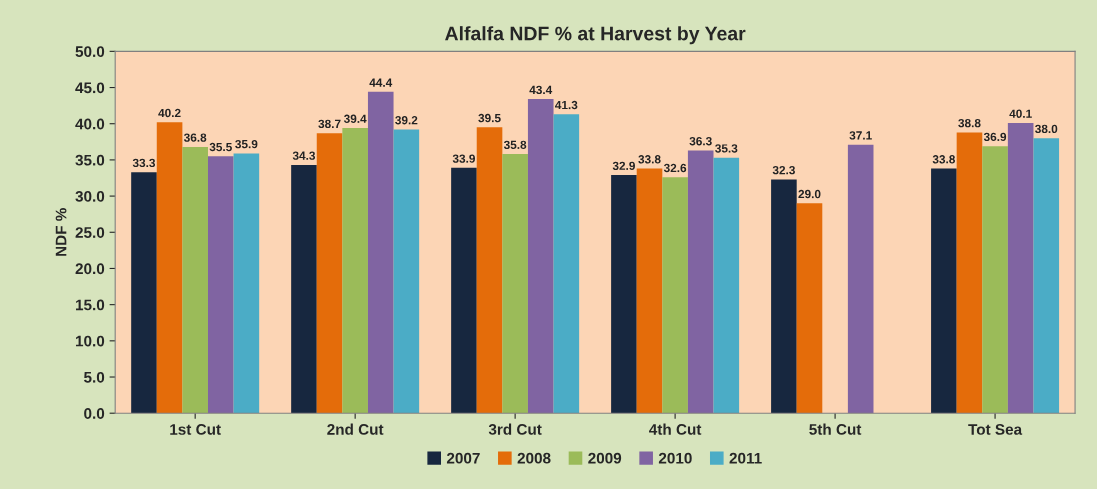 The width and height of the screenshot is (1097, 489). I want to click on y-tick-label: 35.0, so click(90, 160).